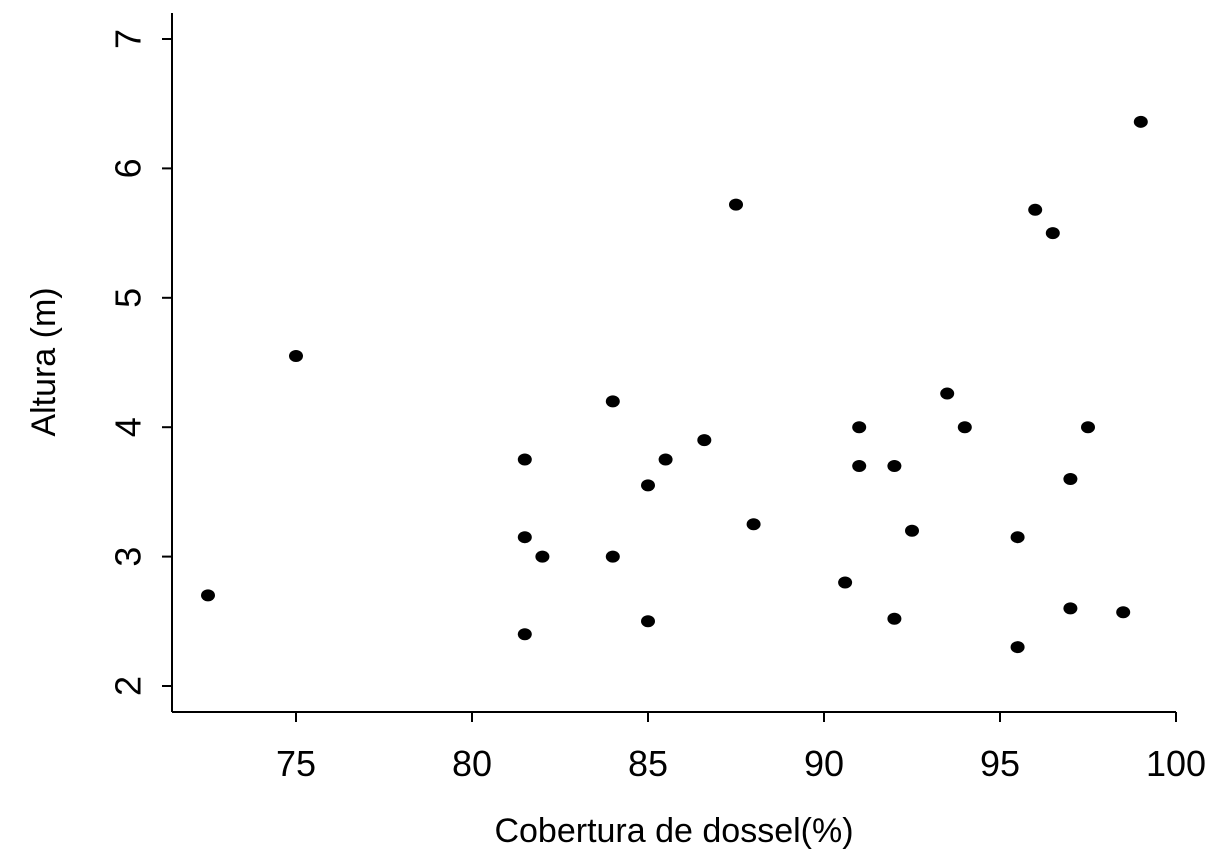 Image resolution: width=1216 pixels, height=850 pixels. I want to click on x-tick-label: 100, so click(1176, 763).